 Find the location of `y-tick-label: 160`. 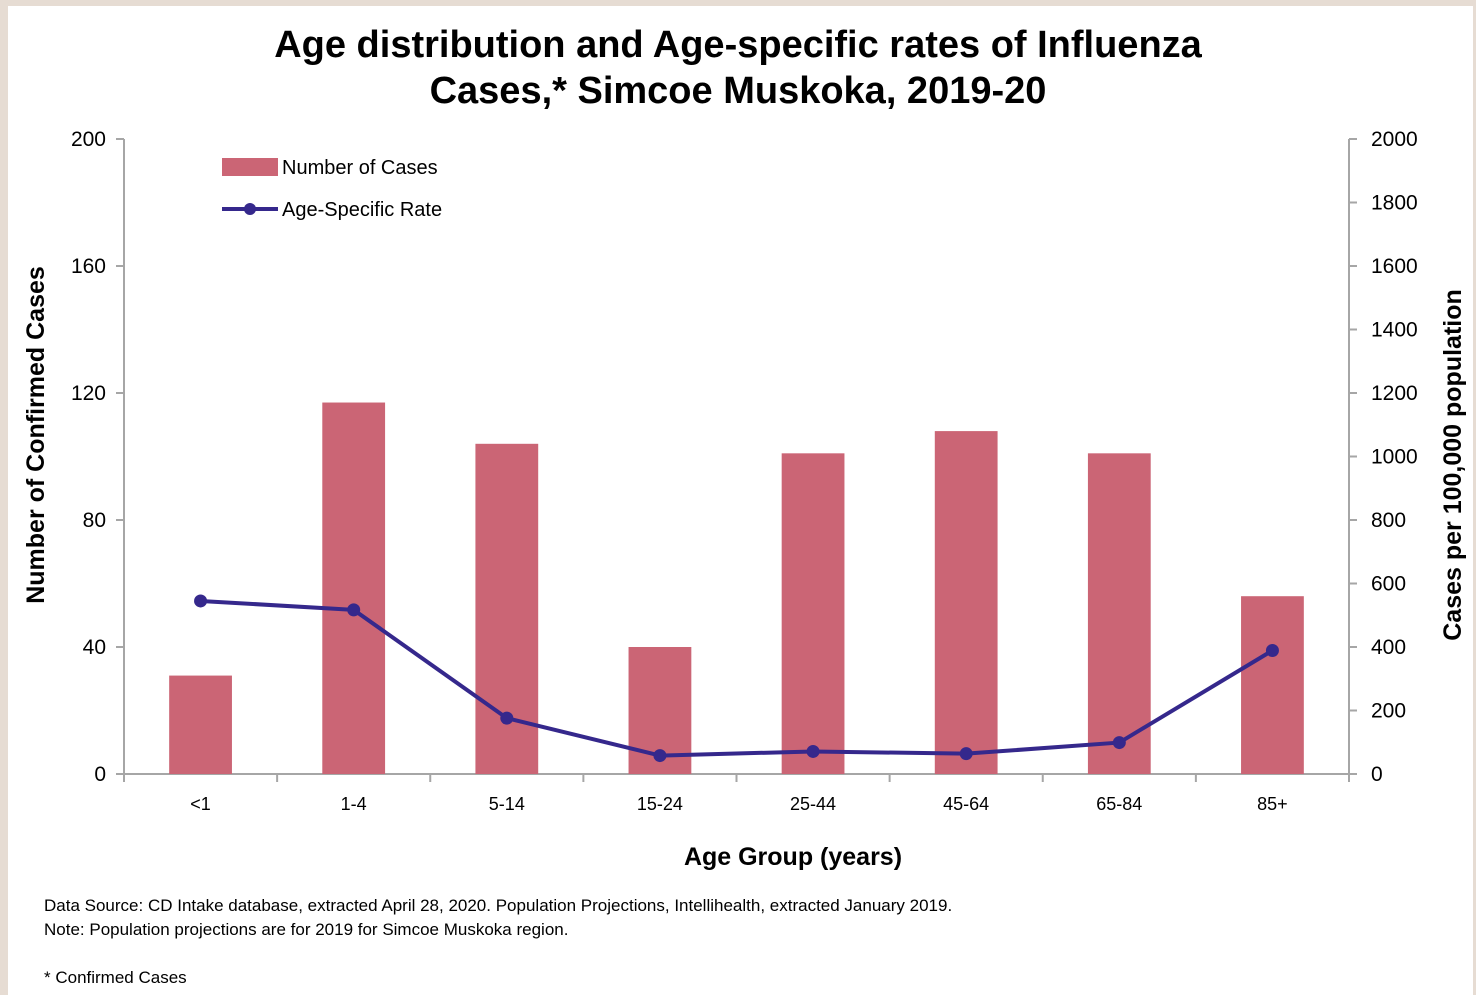

y-tick-label: 160 is located at coordinates (88, 266).